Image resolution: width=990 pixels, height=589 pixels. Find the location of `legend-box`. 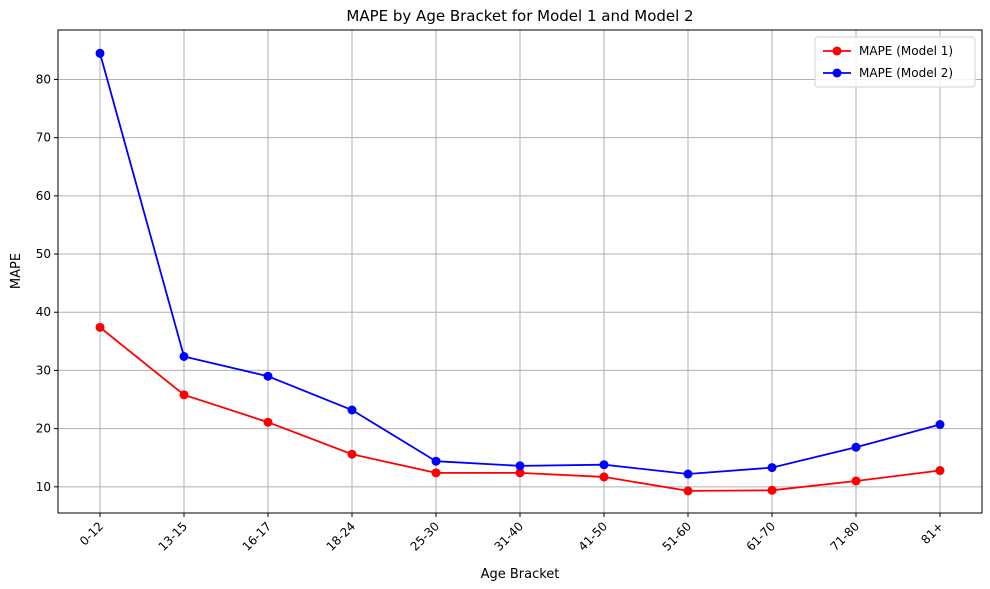

legend-box is located at coordinates (895, 62).